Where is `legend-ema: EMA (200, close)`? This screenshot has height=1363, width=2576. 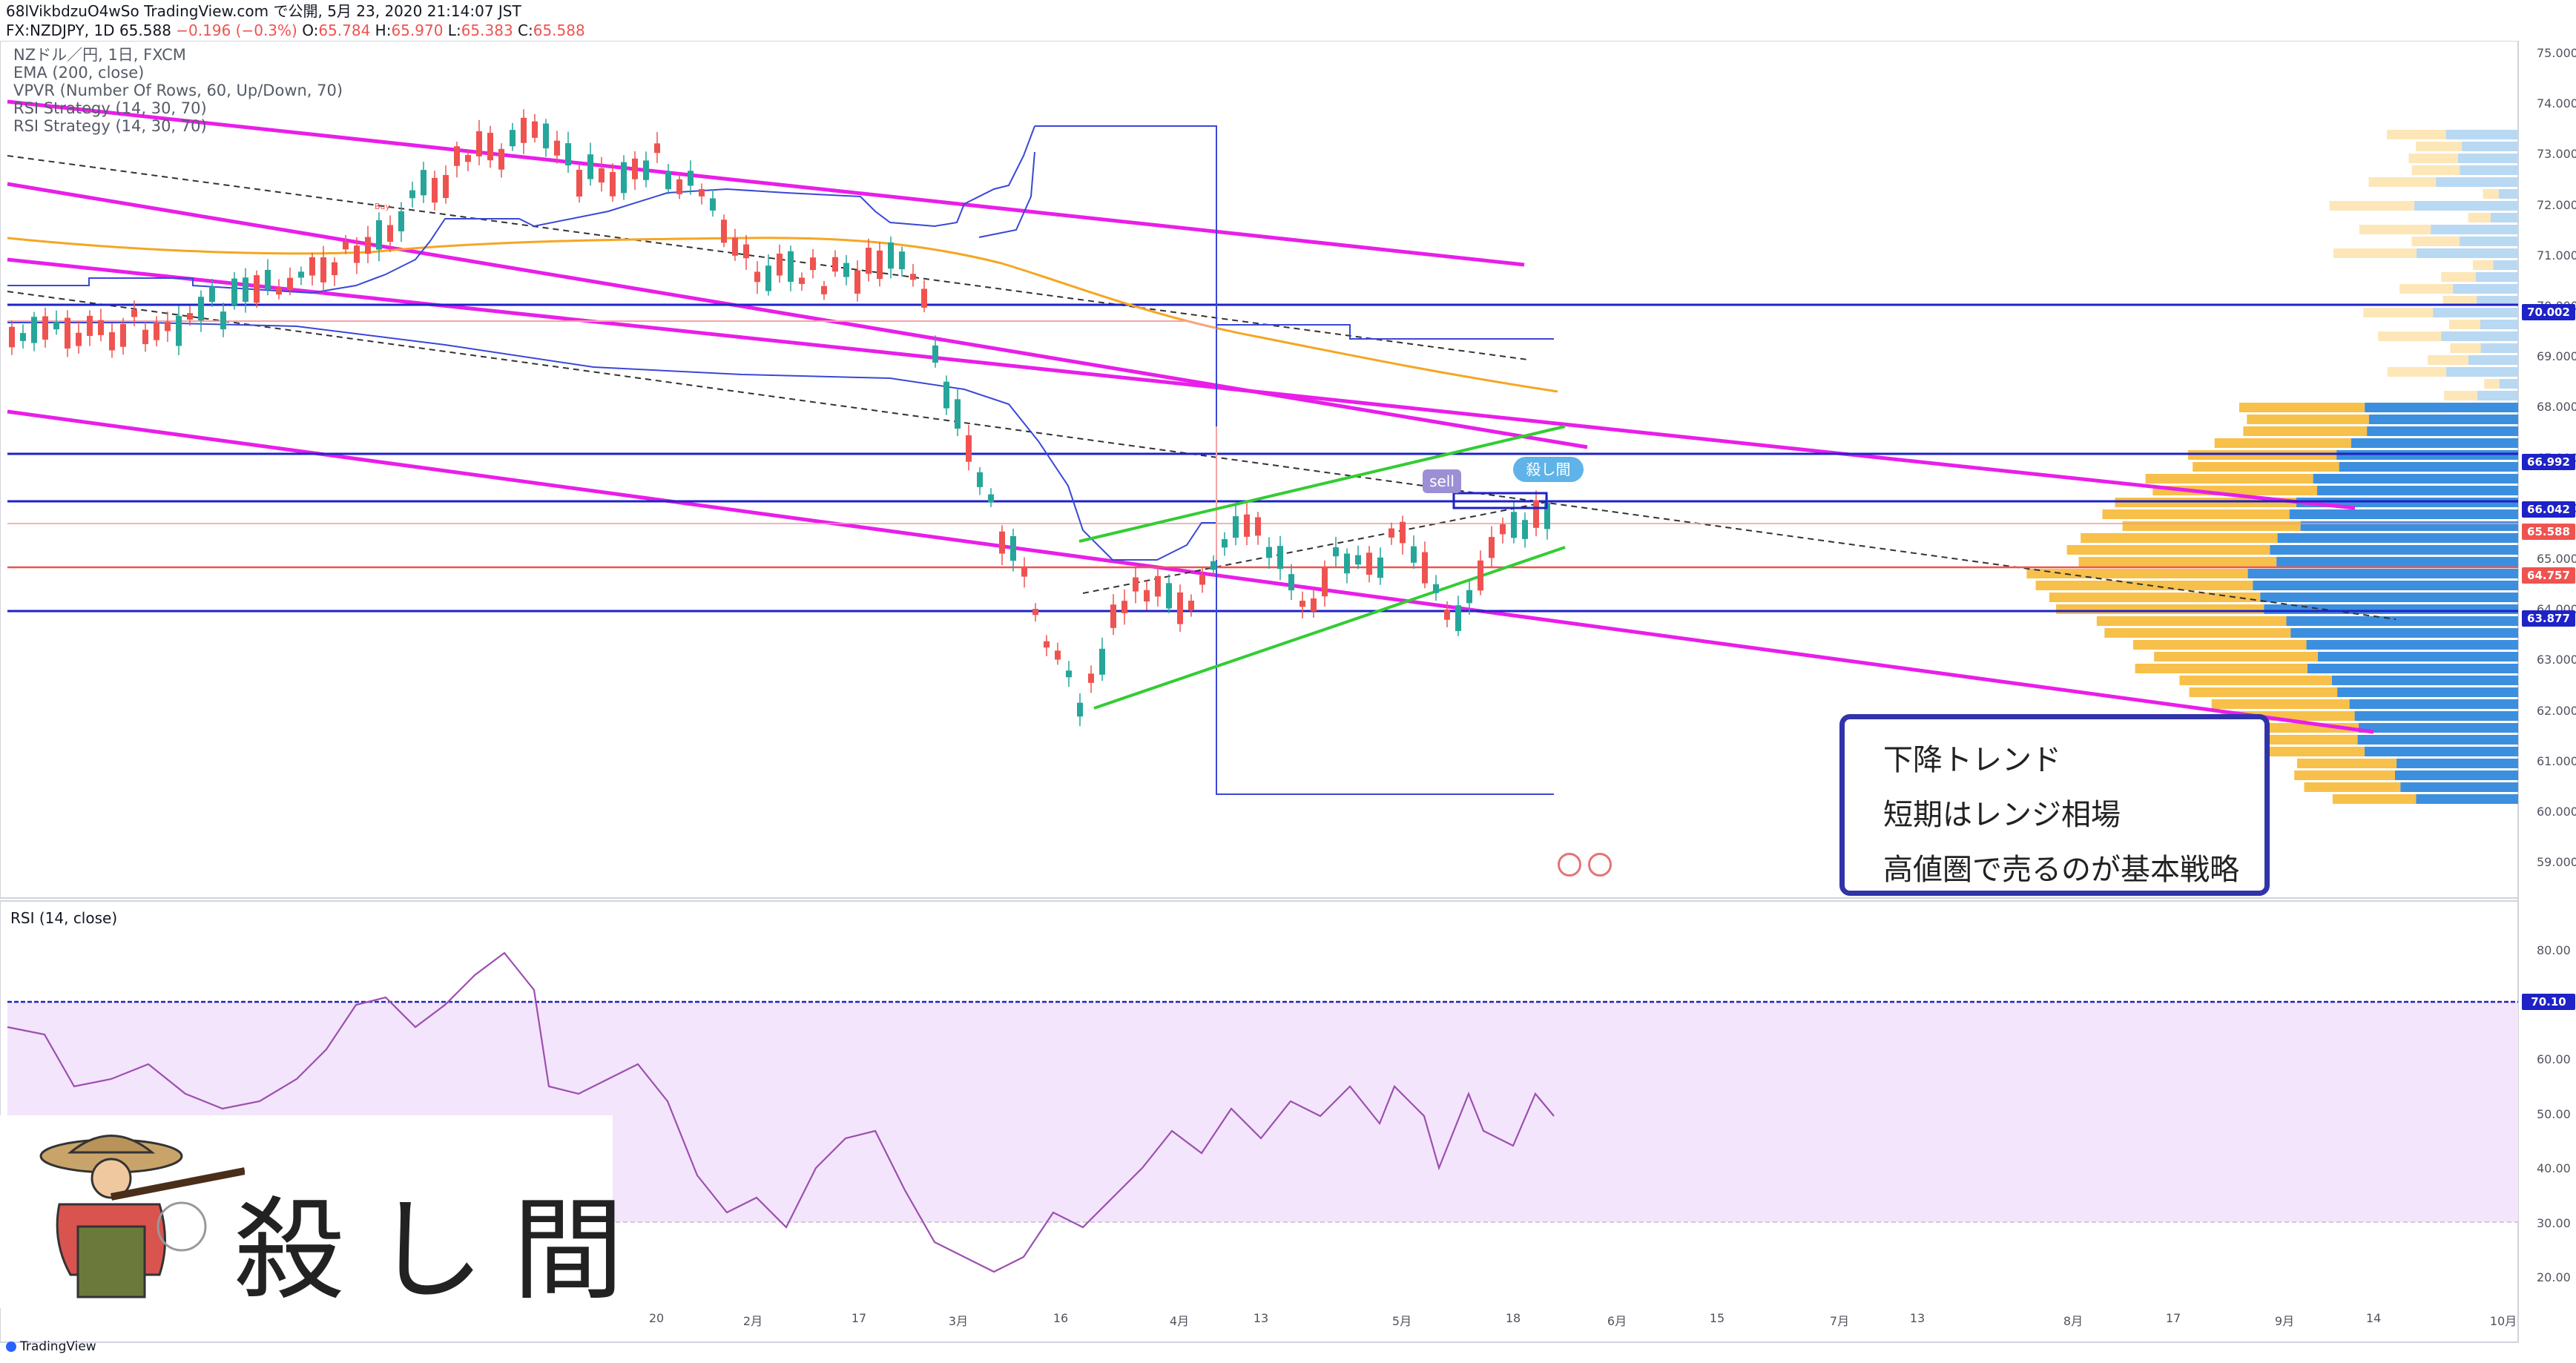
legend-ema: EMA (200, close) is located at coordinates (79, 73).